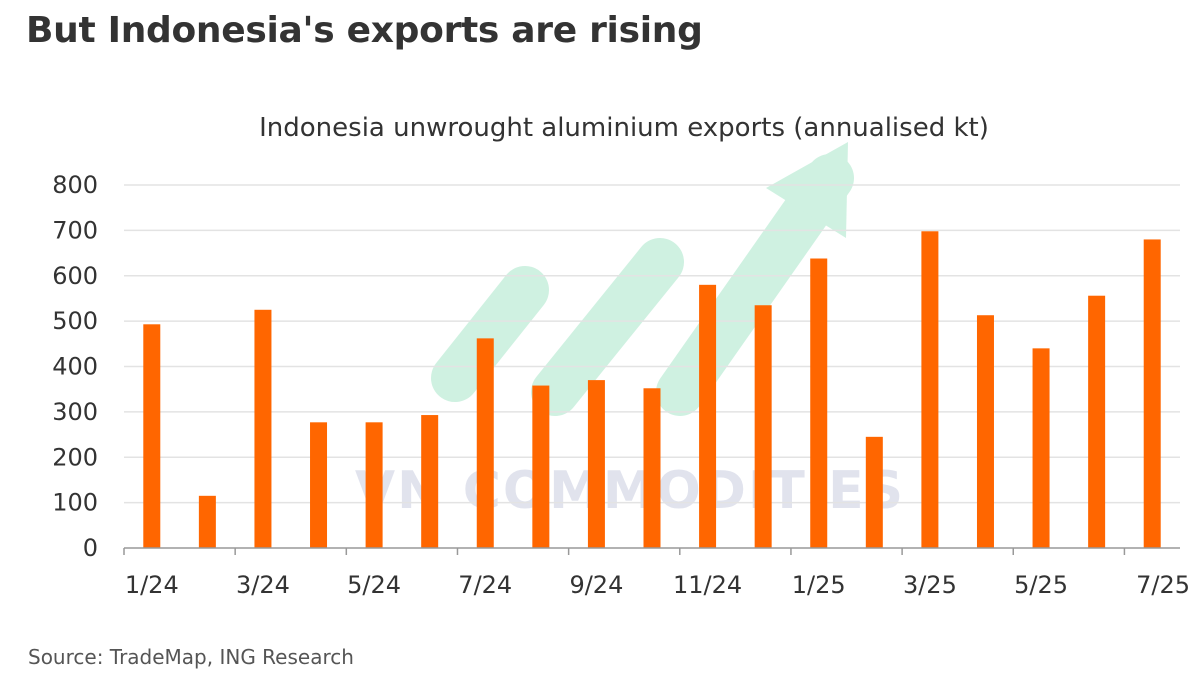 This screenshot has height=679, width=1200. I want to click on bar-6/25, so click(1097, 421).